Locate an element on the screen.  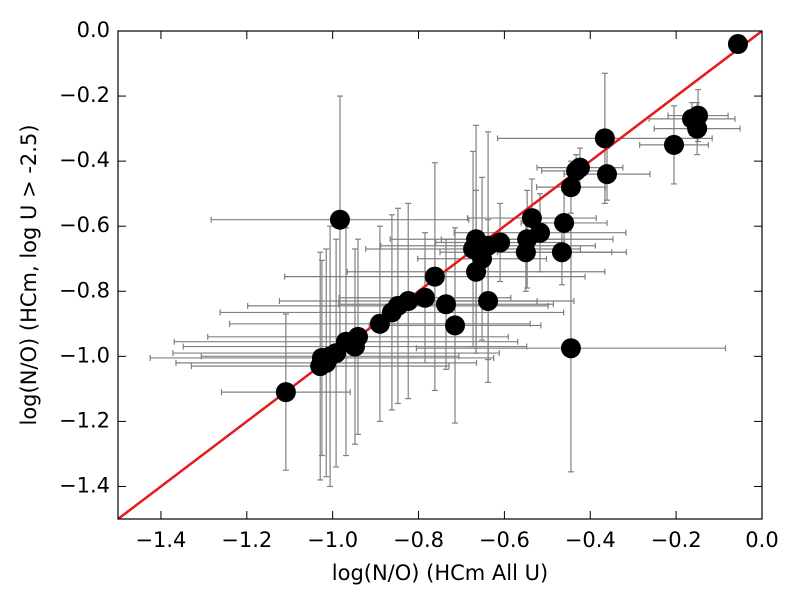
x-tick-label: −1.4 is located at coordinates (160, 540).